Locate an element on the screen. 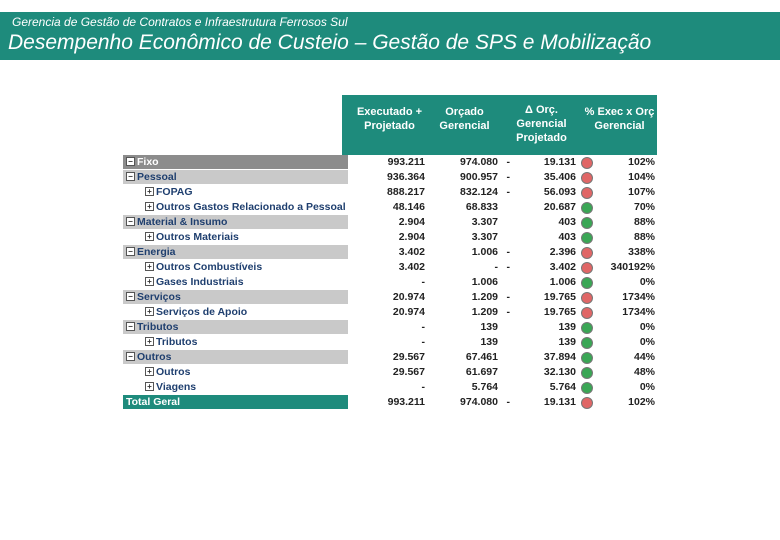  cell-delta: 19.131 is located at coordinates (559, 402).